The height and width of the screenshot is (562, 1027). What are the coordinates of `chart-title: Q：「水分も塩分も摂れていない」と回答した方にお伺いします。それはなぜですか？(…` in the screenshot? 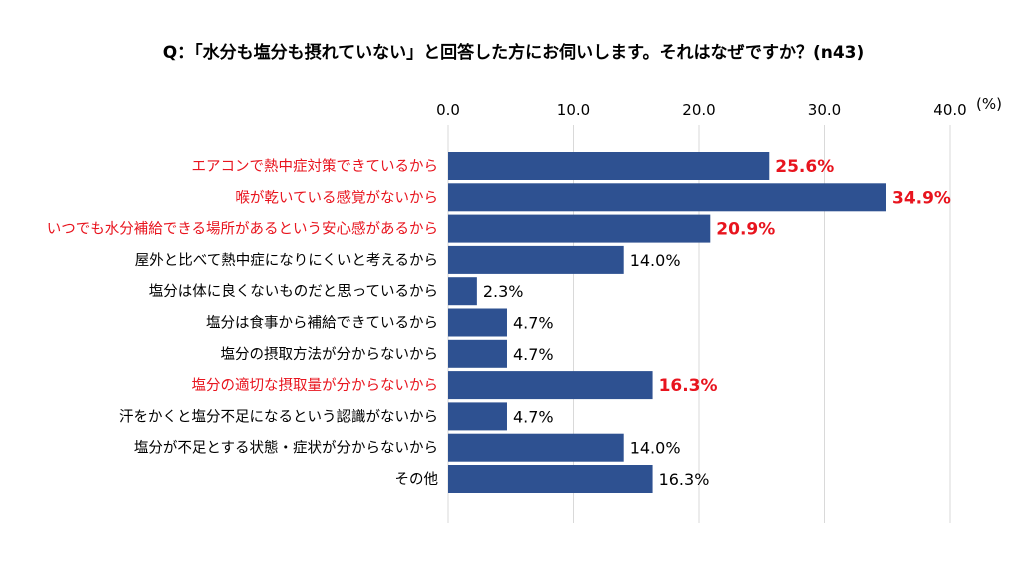 It's located at (513, 53).